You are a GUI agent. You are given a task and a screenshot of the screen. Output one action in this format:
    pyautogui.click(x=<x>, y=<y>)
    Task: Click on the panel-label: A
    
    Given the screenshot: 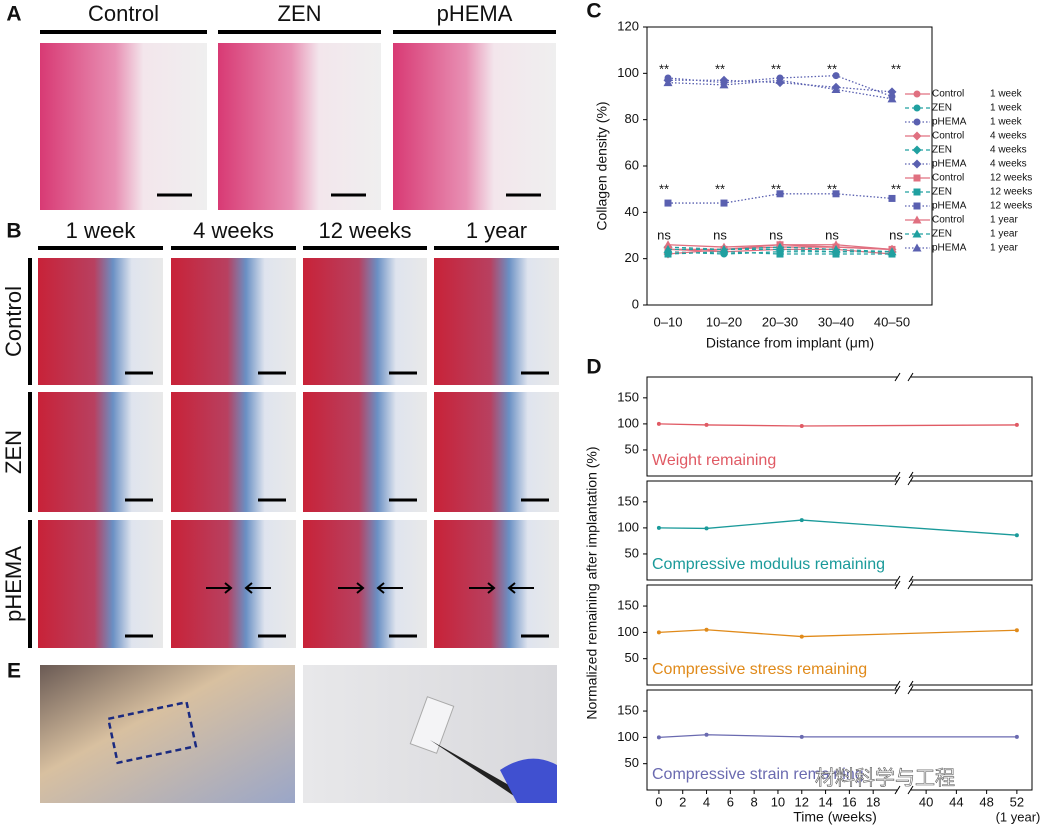 What is the action you would take?
    pyautogui.click(x=13, y=14)
    